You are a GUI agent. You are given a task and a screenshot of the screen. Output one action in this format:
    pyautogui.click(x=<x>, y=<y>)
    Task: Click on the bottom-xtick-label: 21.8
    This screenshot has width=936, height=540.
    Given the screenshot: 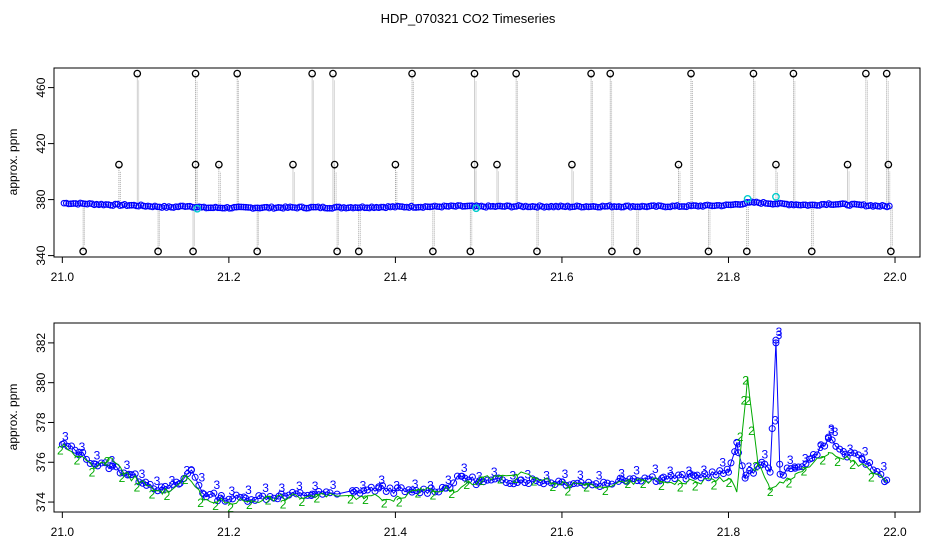 What is the action you would take?
    pyautogui.click(x=729, y=532)
    